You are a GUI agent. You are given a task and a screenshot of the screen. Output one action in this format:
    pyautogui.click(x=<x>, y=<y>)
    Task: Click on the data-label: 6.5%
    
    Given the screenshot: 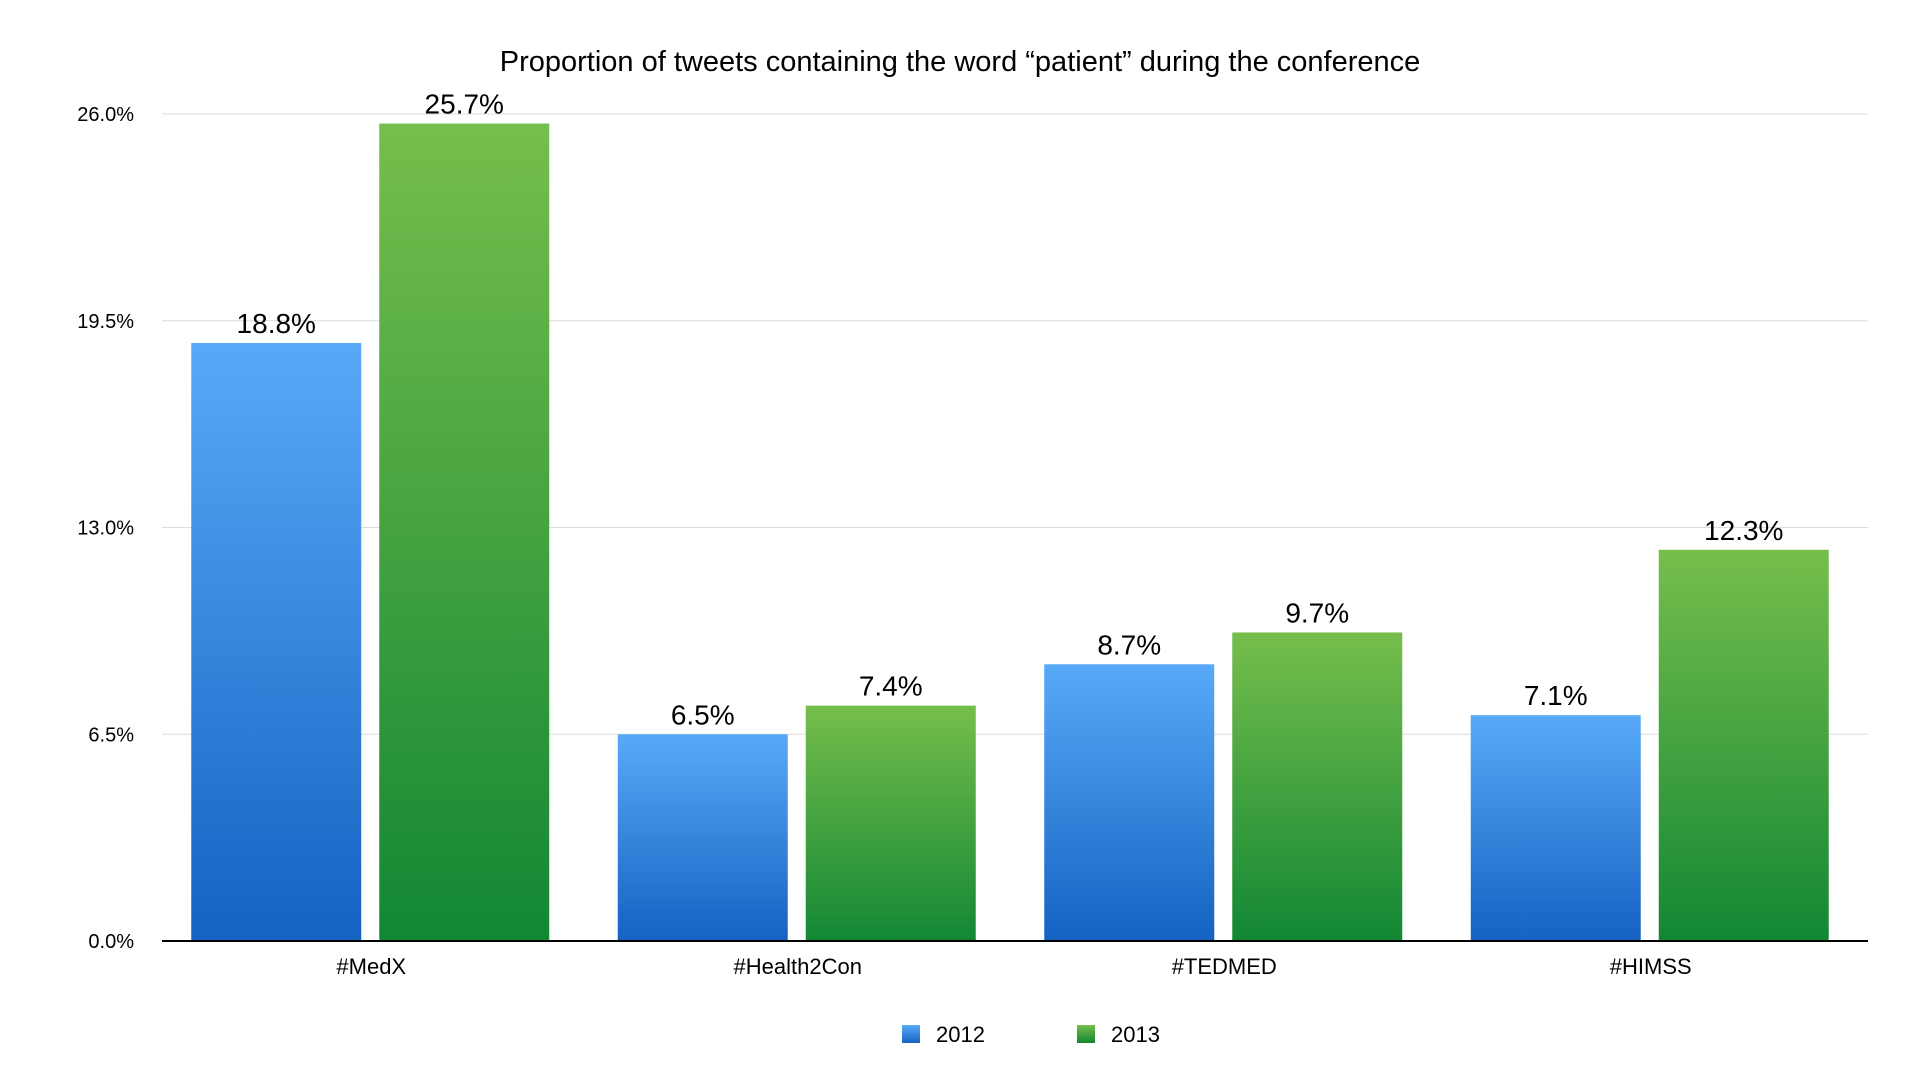 What is the action you would take?
    pyautogui.click(x=703, y=714)
    